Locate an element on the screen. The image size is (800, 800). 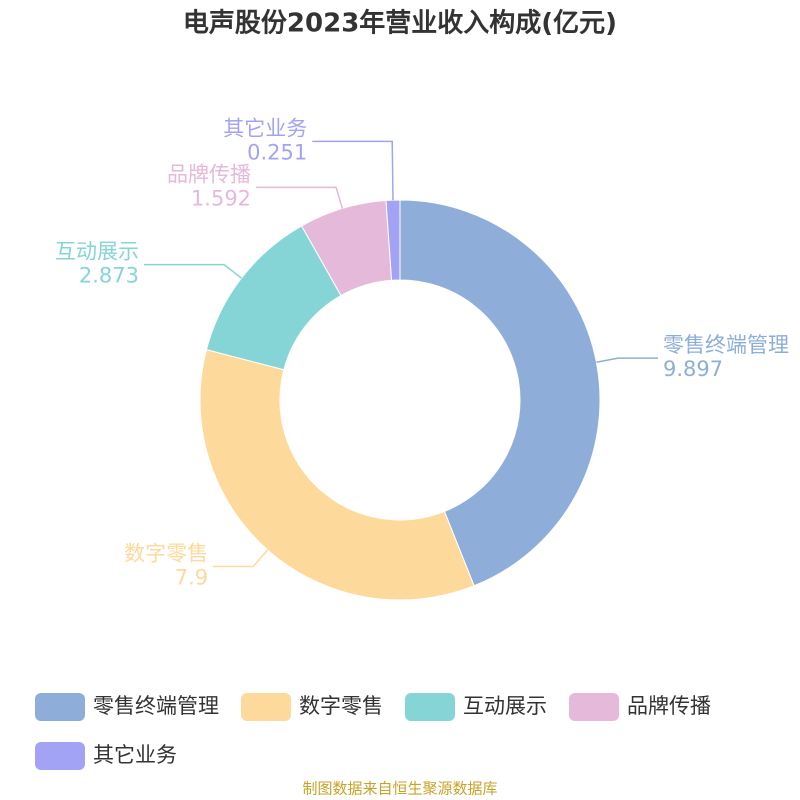
slice-label: 其它业务 is located at coordinates (265, 128).